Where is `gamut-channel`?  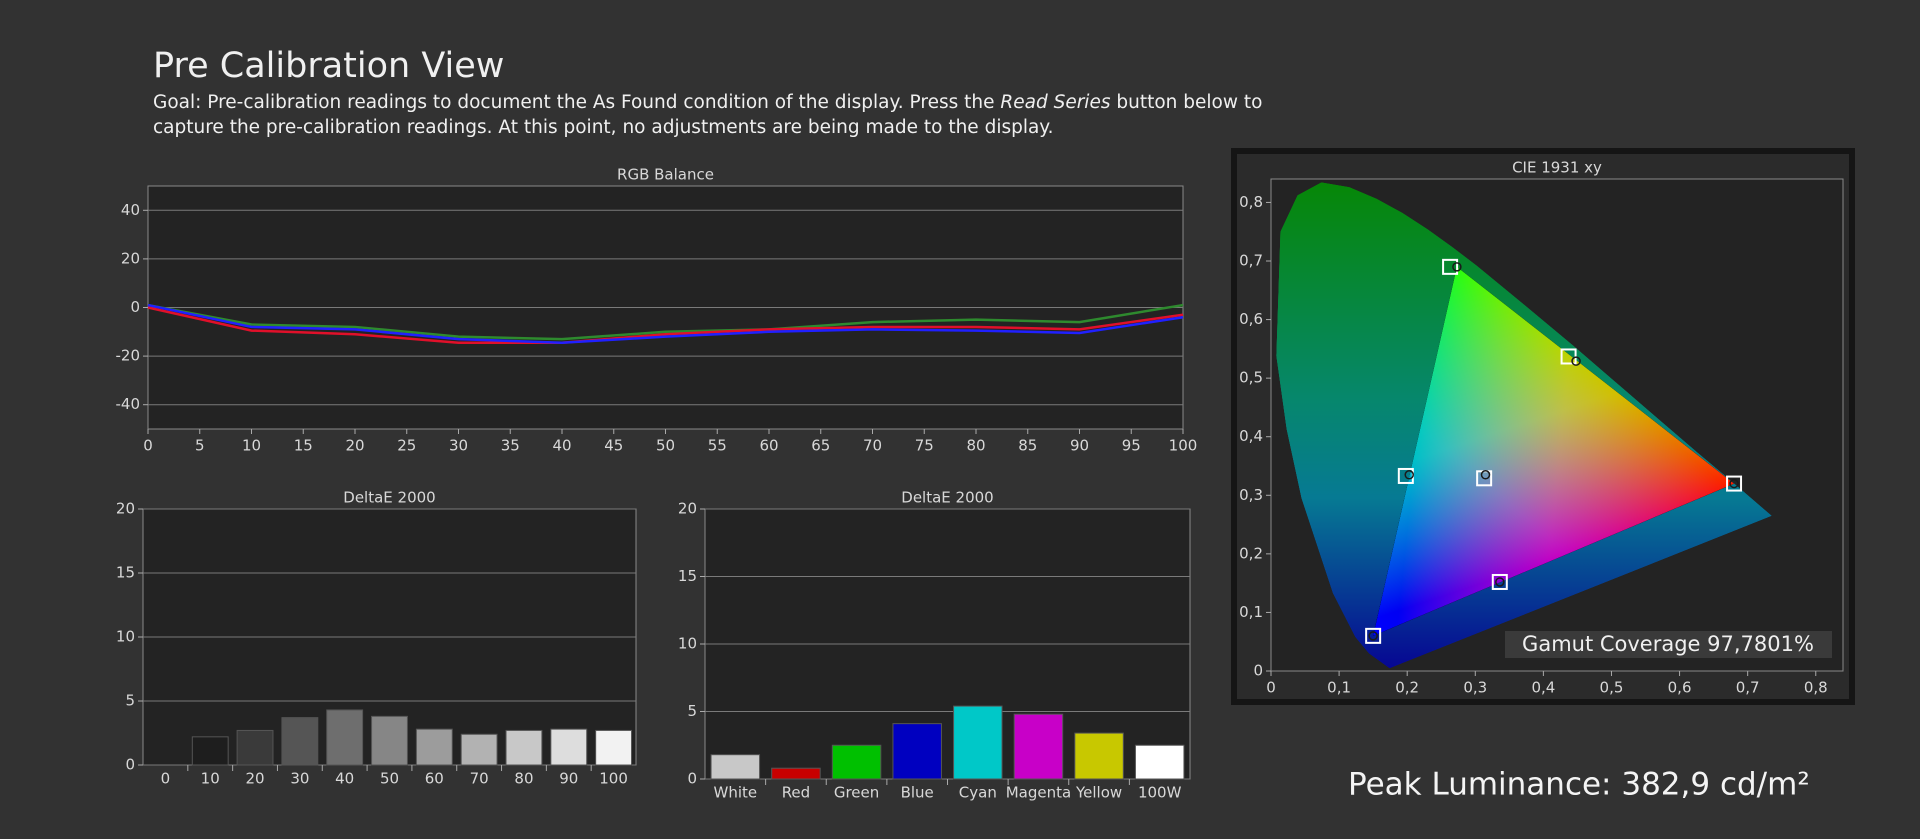
gamut-channel is located at coordinates (1554, 451).